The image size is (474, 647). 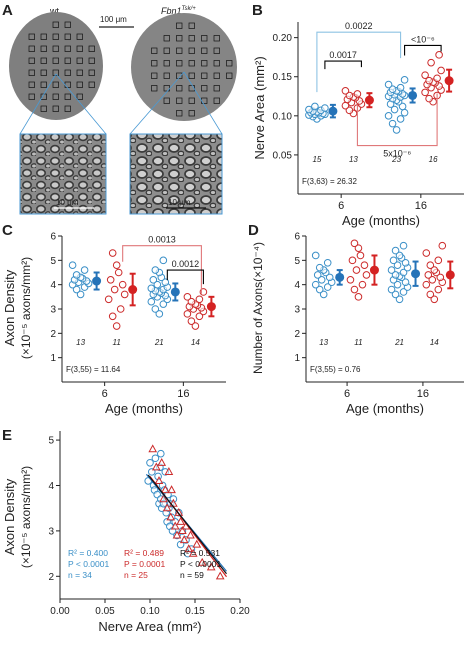 What do you see at coordinates (105, 611) in the screenshot?
I see `x-tick-label: 0.05` at bounding box center [105, 611].